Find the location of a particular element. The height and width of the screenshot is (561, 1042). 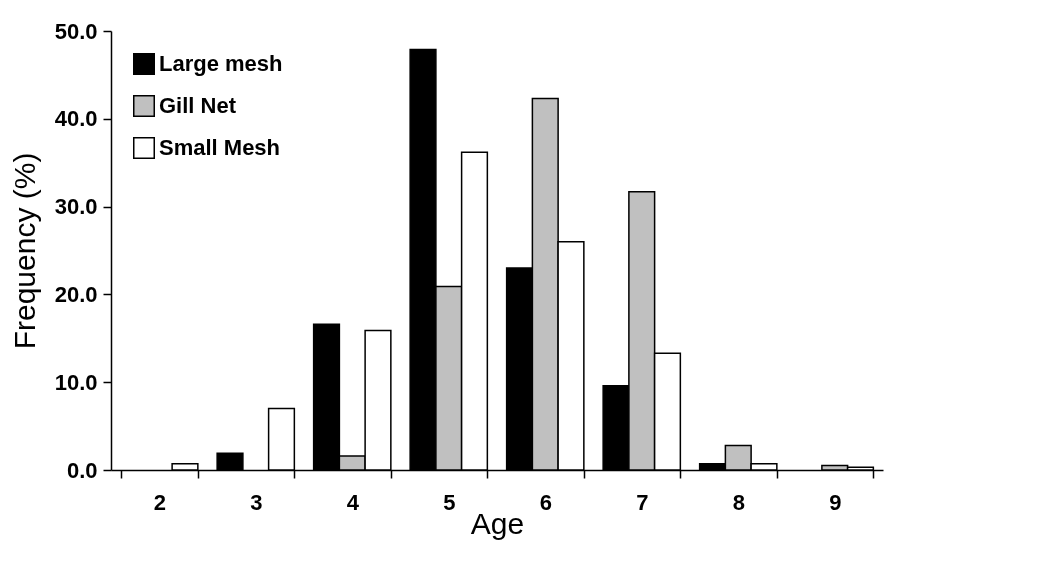

y-tick-label: 20.0 is located at coordinates (76, 294).